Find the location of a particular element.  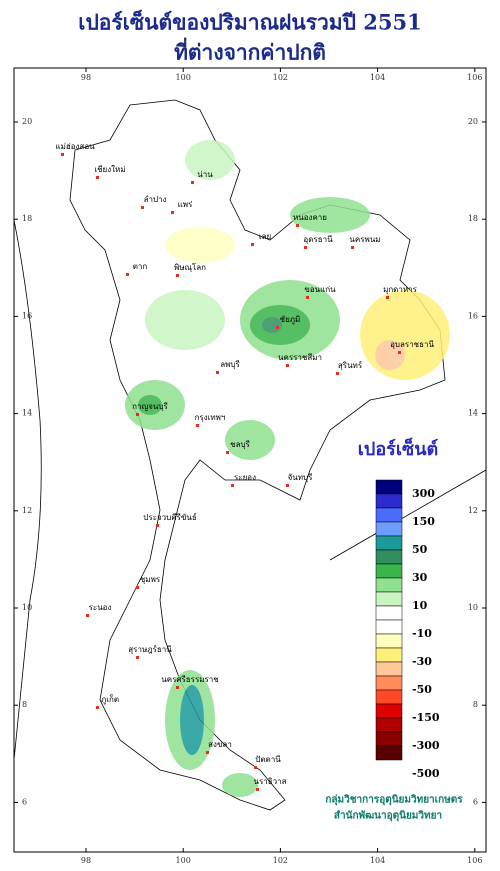

place-label: ชุมพร is located at coordinates (150, 579).